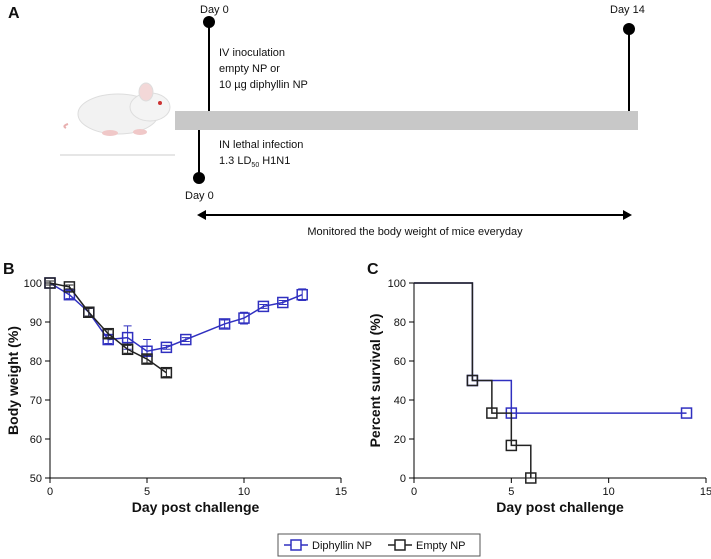 The height and width of the screenshot is (559, 711). Describe the element at coordinates (441, 546) in the screenshot. I see `legend-label: Empty NP` at that location.